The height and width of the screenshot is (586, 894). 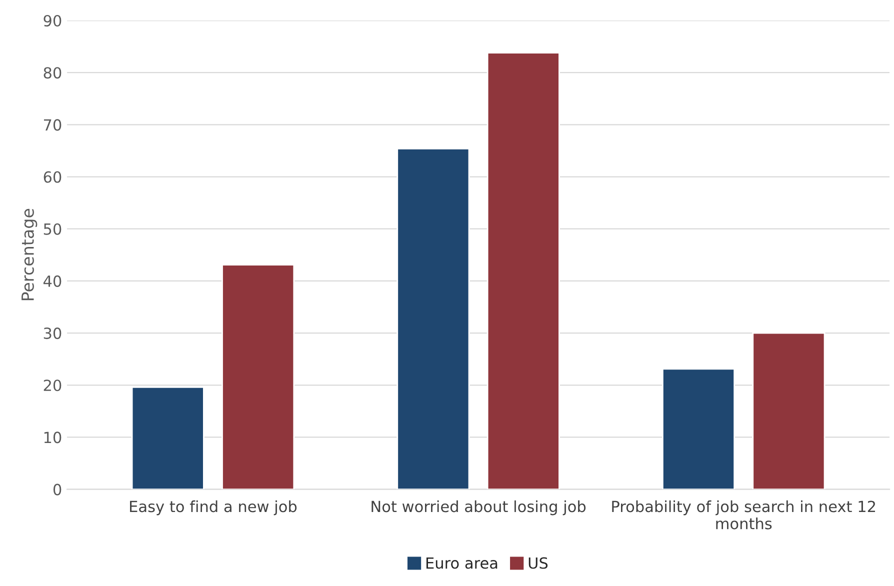 What do you see at coordinates (53, 20) in the screenshot?
I see `y-tick-label: 90` at bounding box center [53, 20].